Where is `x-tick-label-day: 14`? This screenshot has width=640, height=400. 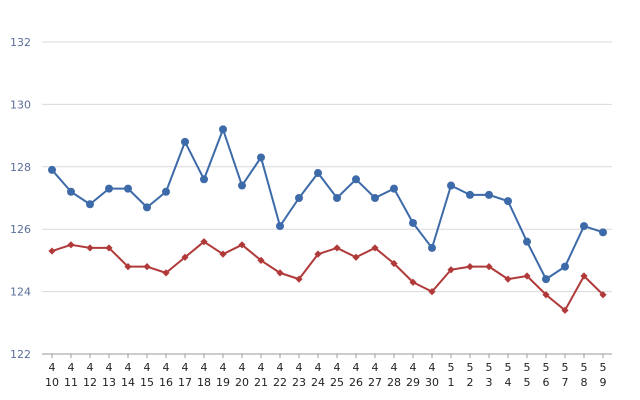 x-tick-label-day: 14 is located at coordinates (128, 382).